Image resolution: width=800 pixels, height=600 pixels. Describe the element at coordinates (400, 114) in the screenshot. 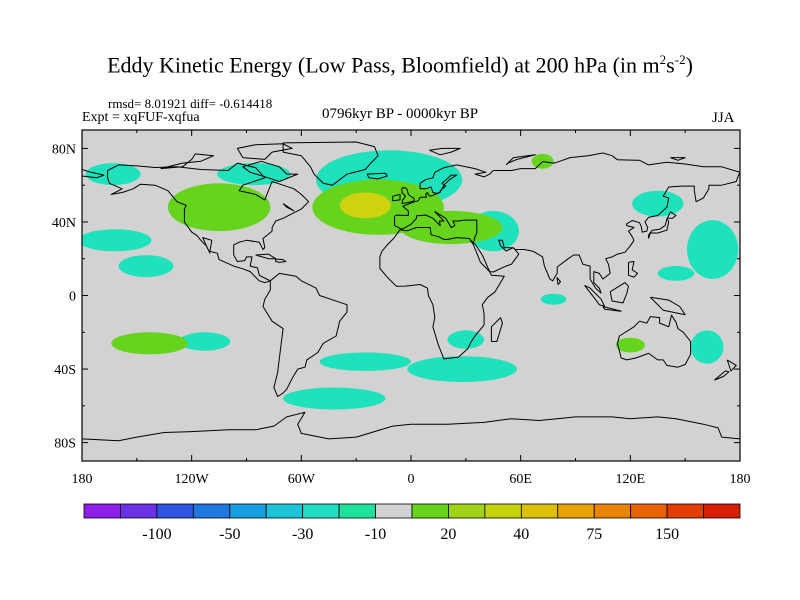

I see `period-label: 0796kyr BP - 0000kyr BP` at that location.